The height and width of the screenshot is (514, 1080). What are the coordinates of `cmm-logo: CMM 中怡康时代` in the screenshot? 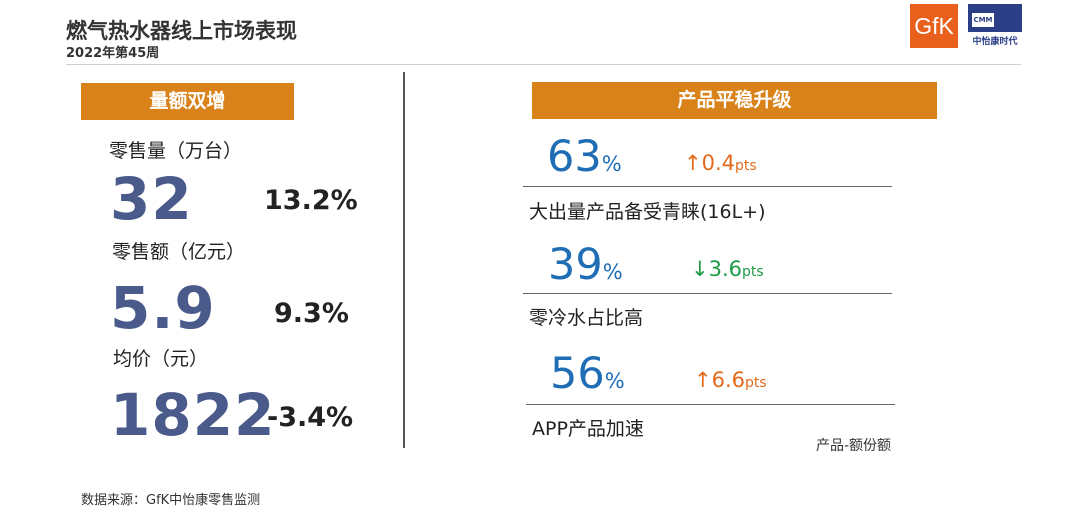 It's located at (995, 29).